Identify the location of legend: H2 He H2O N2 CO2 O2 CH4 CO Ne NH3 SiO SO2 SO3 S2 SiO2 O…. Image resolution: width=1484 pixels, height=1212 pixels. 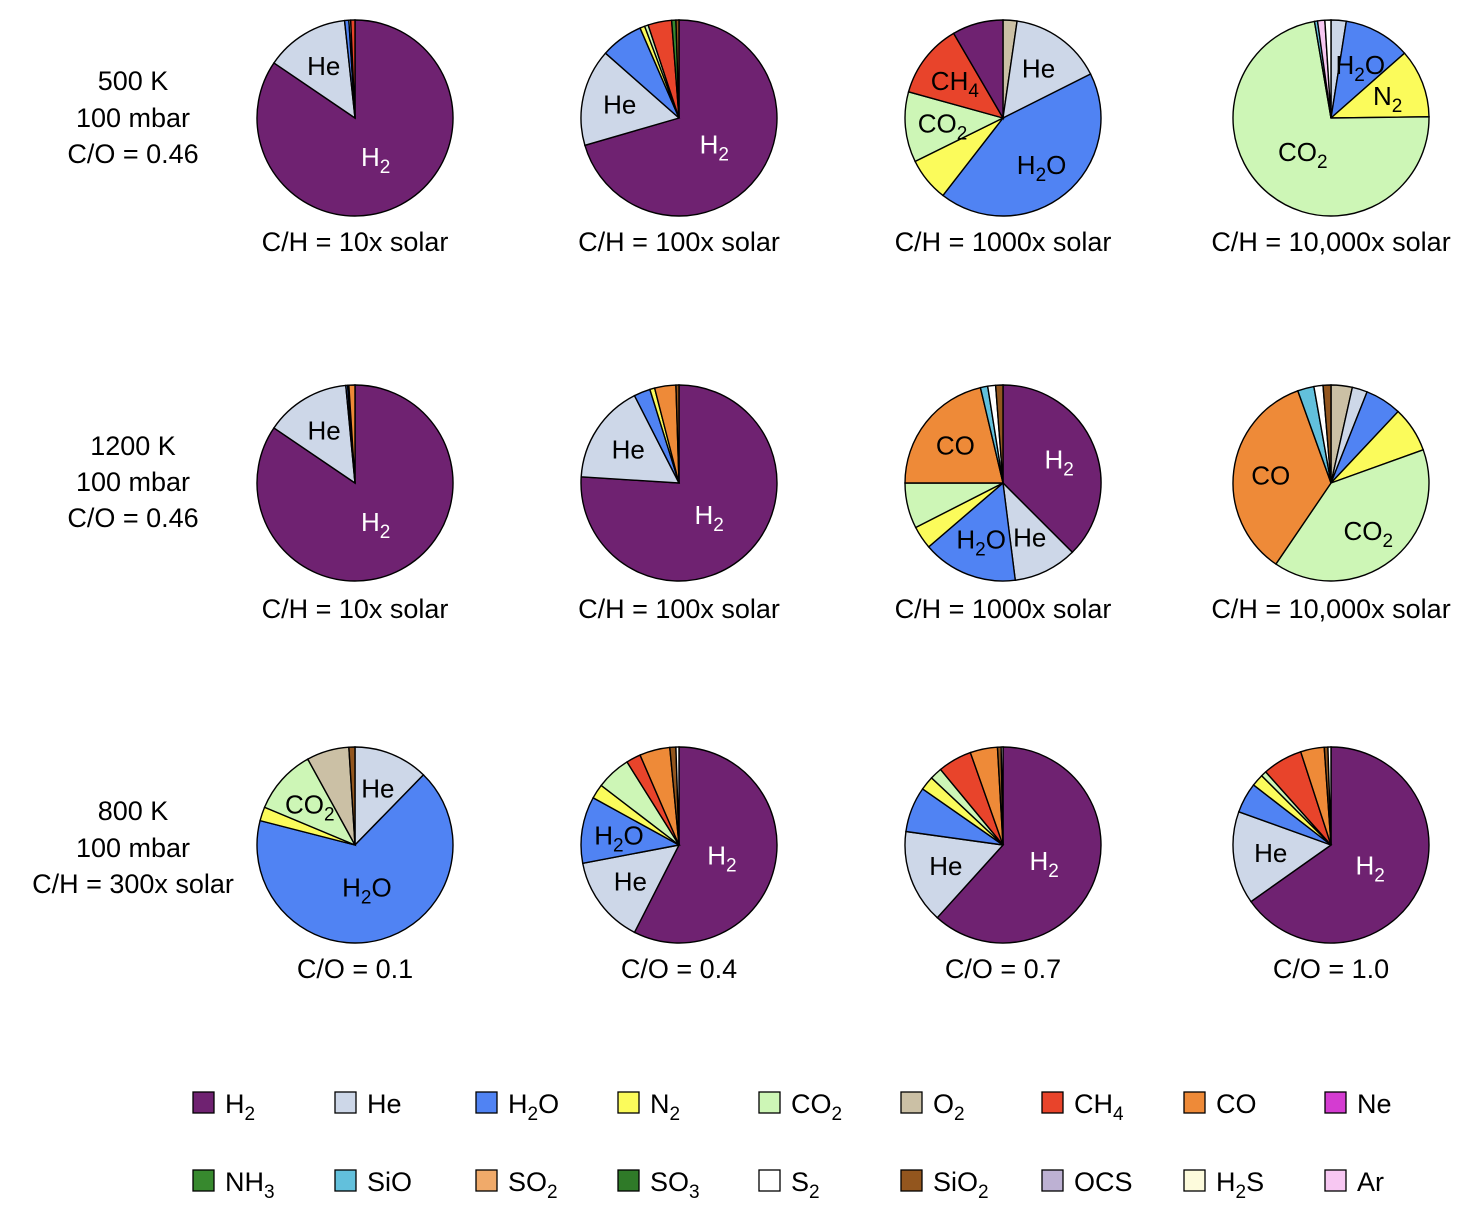
(792, 1146).